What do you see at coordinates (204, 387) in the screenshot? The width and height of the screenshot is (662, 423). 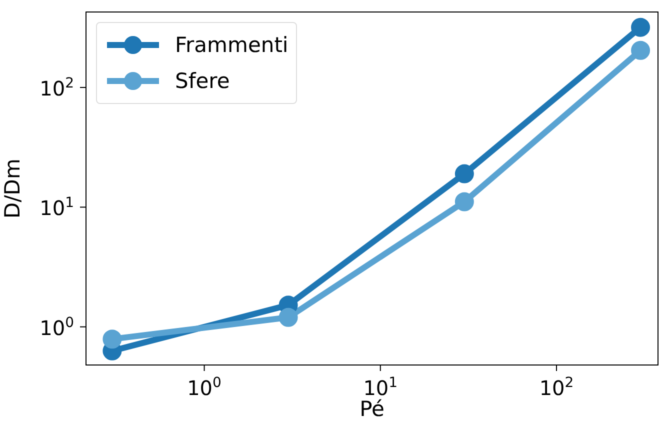 I see `x-tick-label: 10$^{0}$` at bounding box center [204, 387].